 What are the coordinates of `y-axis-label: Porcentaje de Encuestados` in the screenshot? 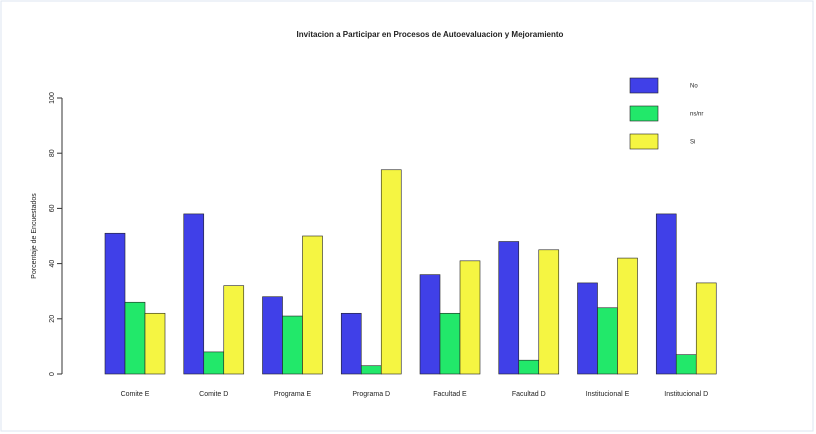 It's located at (34, 236).